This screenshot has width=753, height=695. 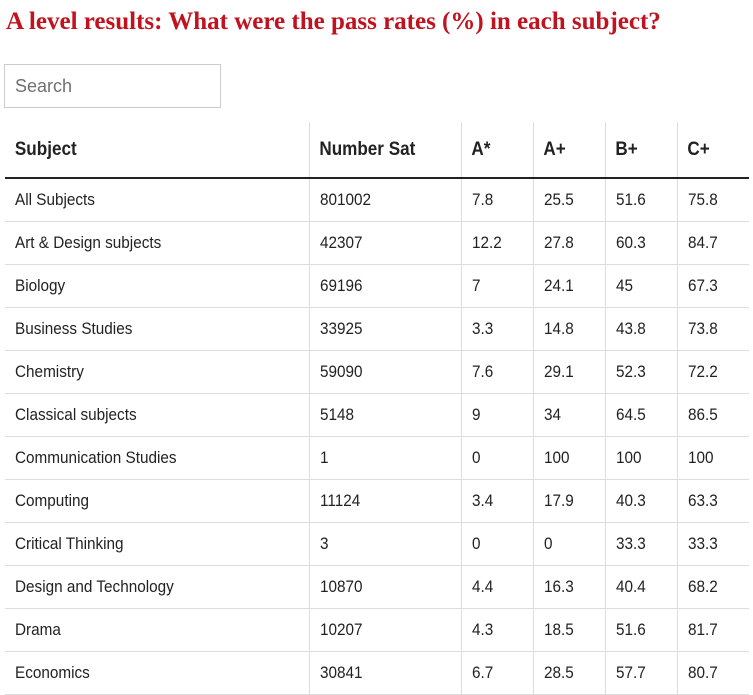 I want to click on a-plus-cell: 14.8, so click(x=569, y=329).